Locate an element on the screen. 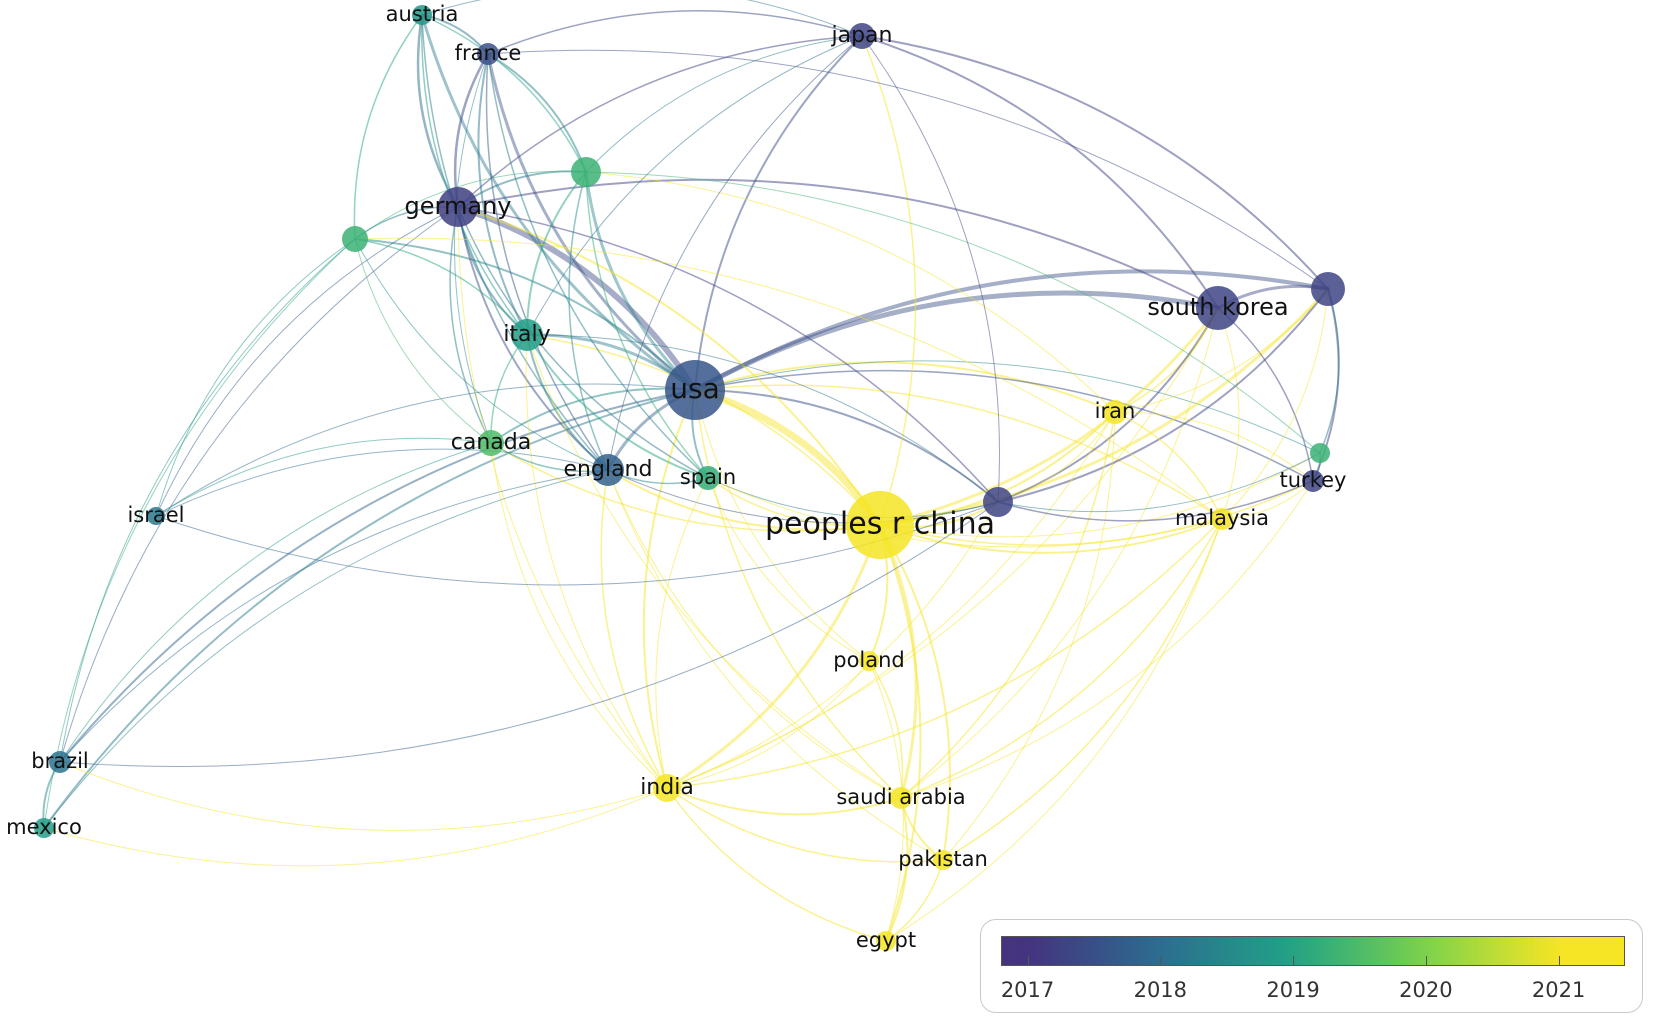 The width and height of the screenshot is (1654, 1019). link-node_a-england is located at coordinates (588, 321).